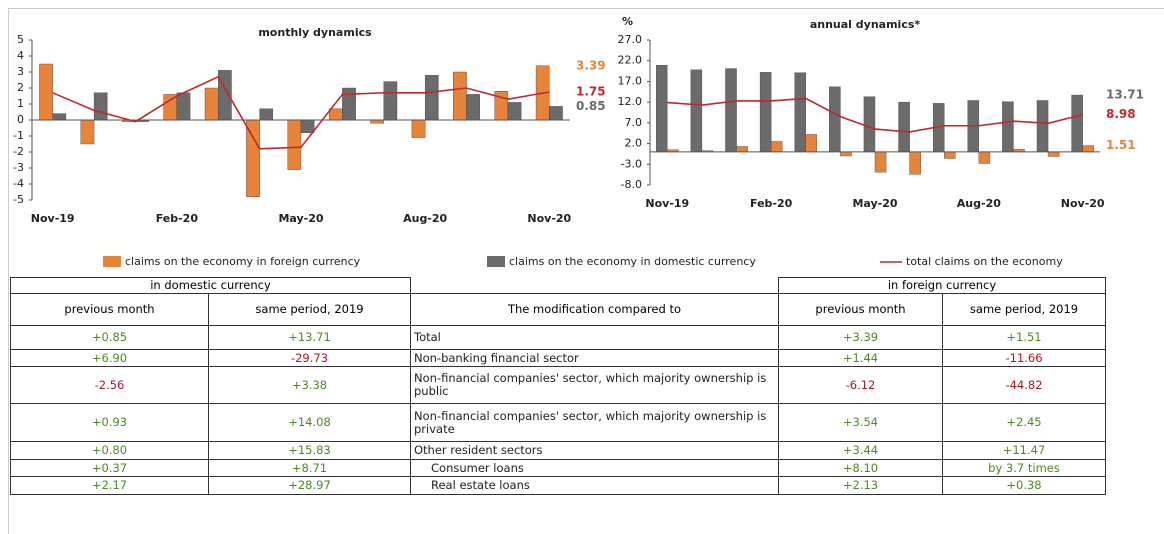 This screenshot has height=534, width=1164. Describe the element at coordinates (20, 55) in the screenshot. I see `y-tick-label: 4` at that location.